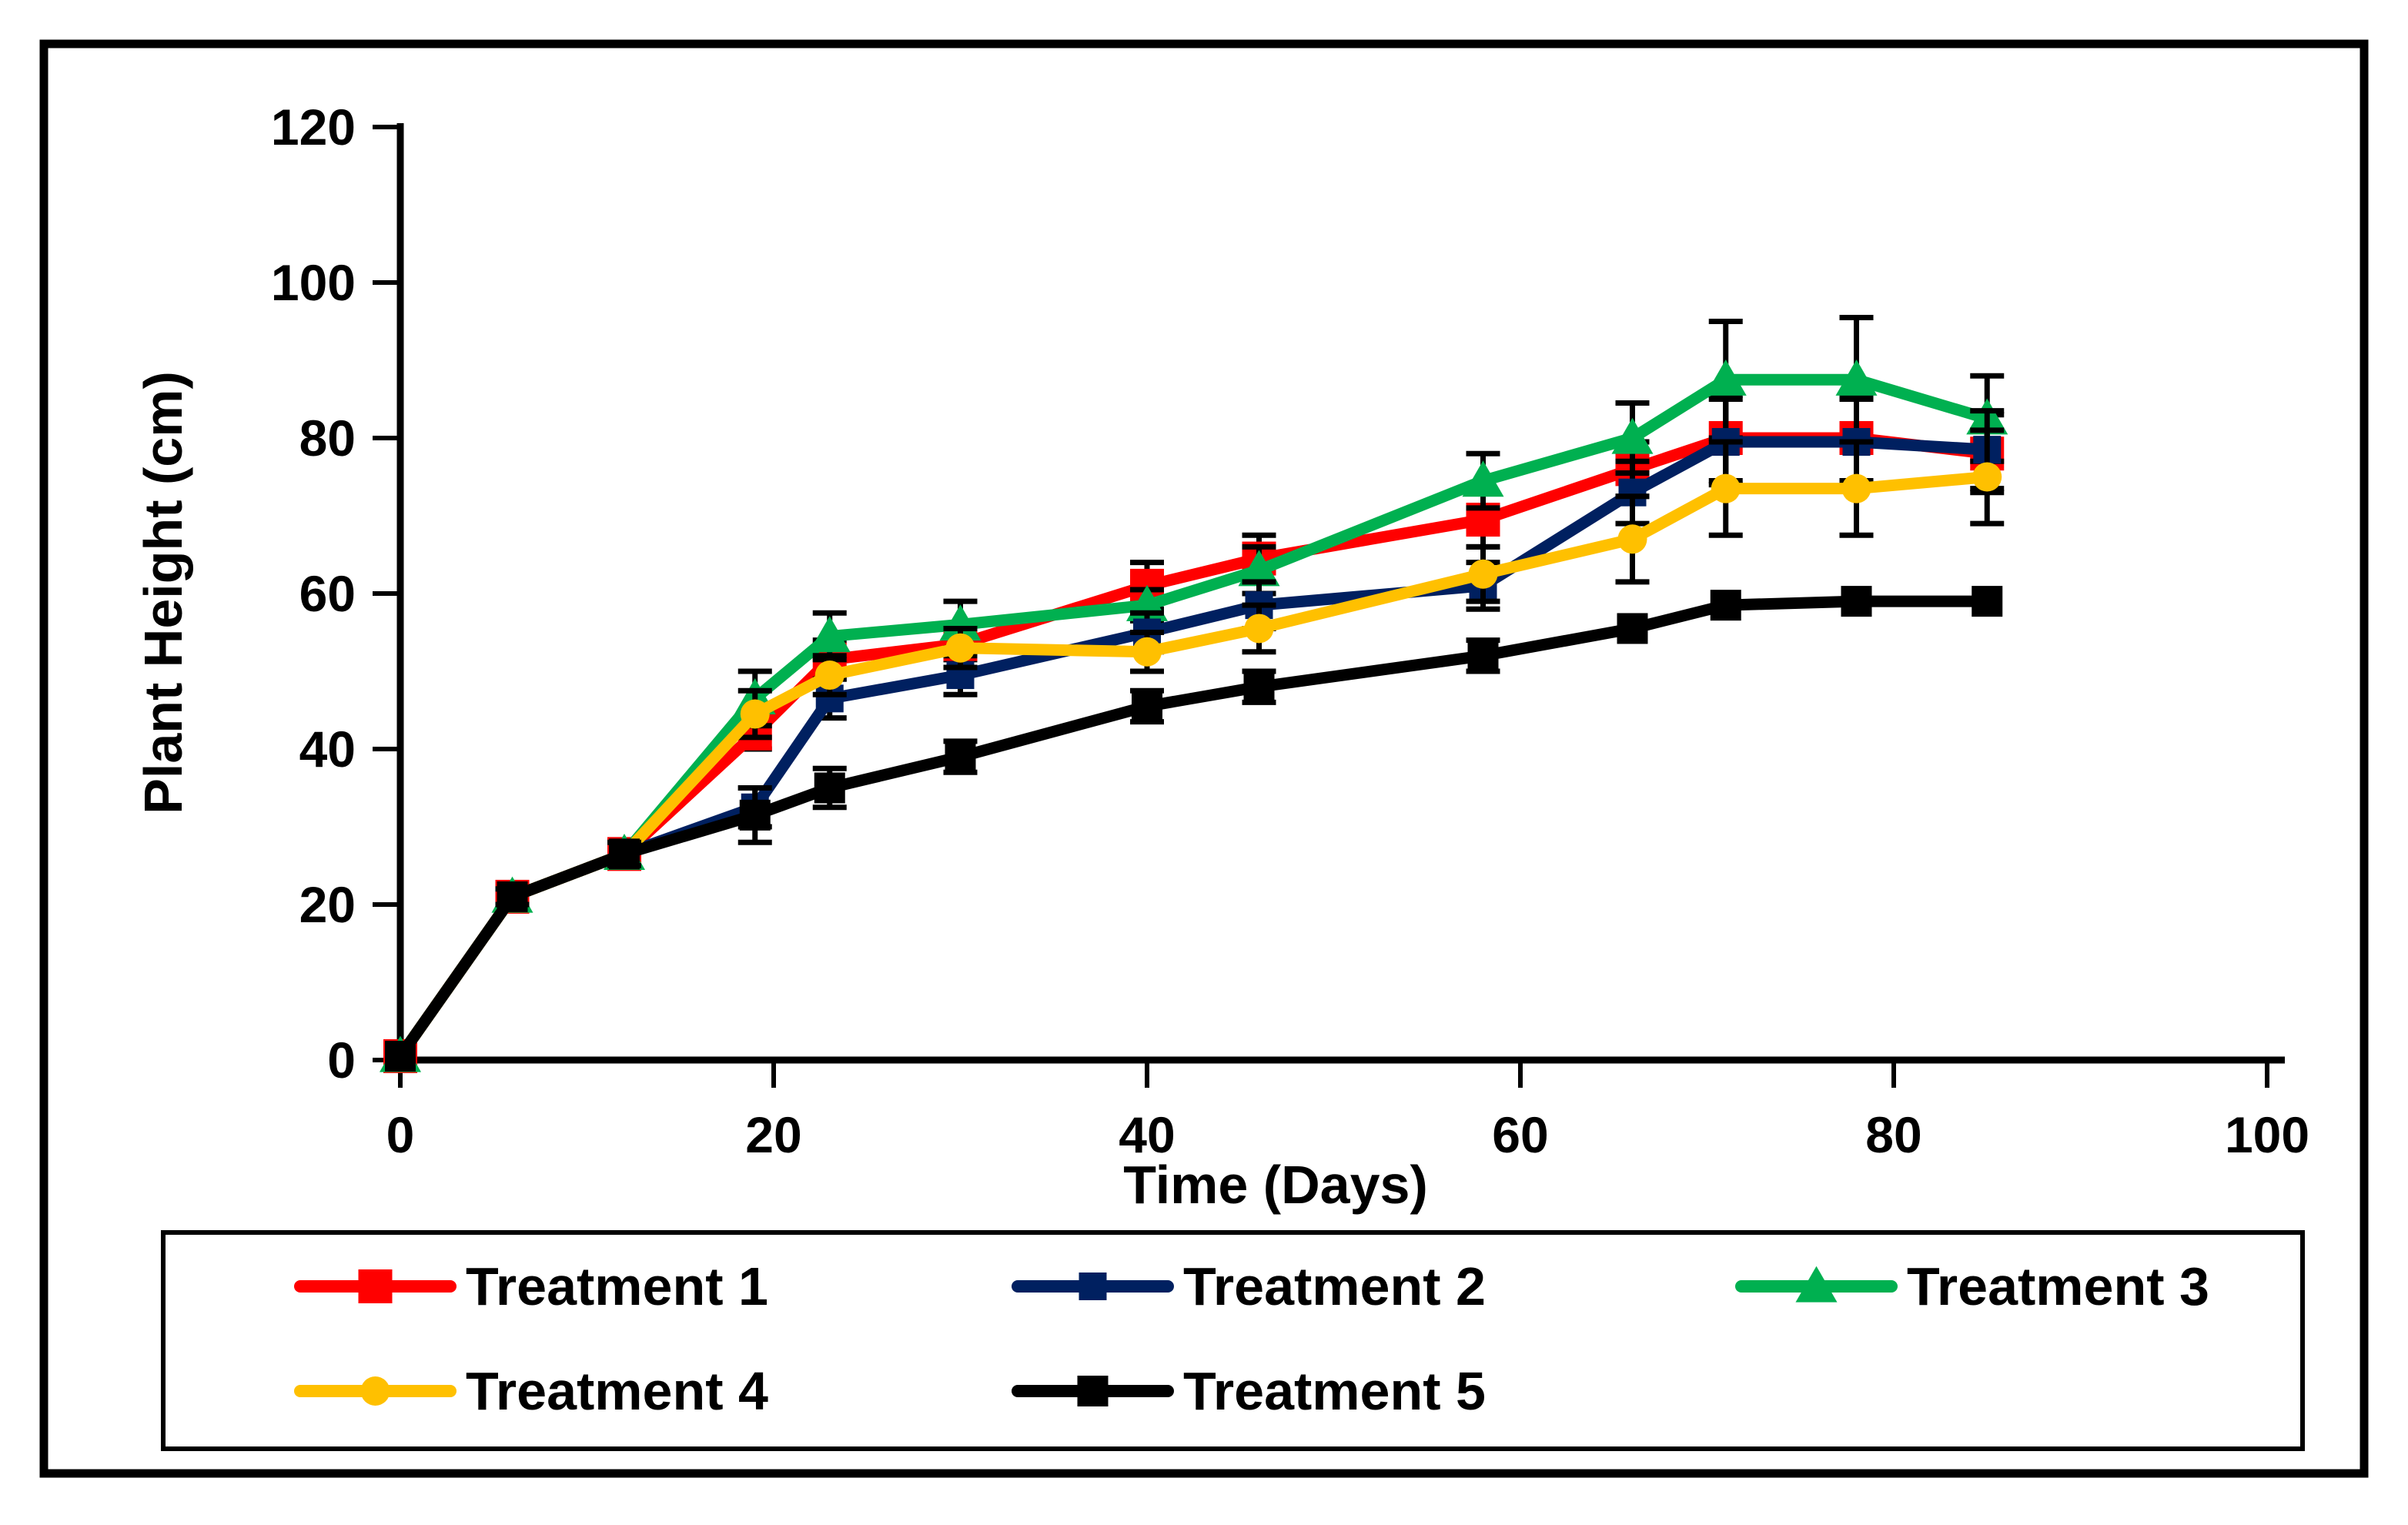 The image size is (2408, 1525). Describe the element at coordinates (1893, 1134) in the screenshot. I see `x-tick-label: 80` at that location.